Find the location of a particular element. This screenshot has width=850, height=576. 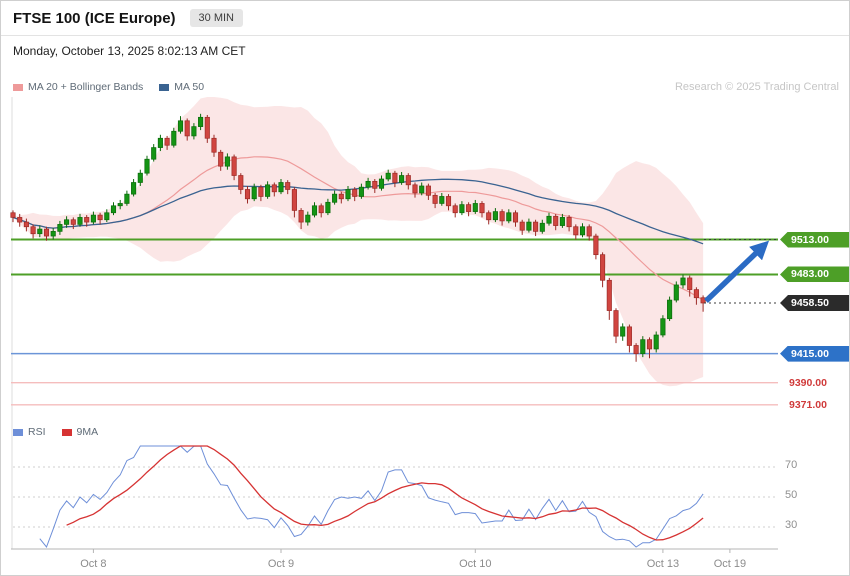

support-tag-9415: 9415.00 is located at coordinates (814, 353).